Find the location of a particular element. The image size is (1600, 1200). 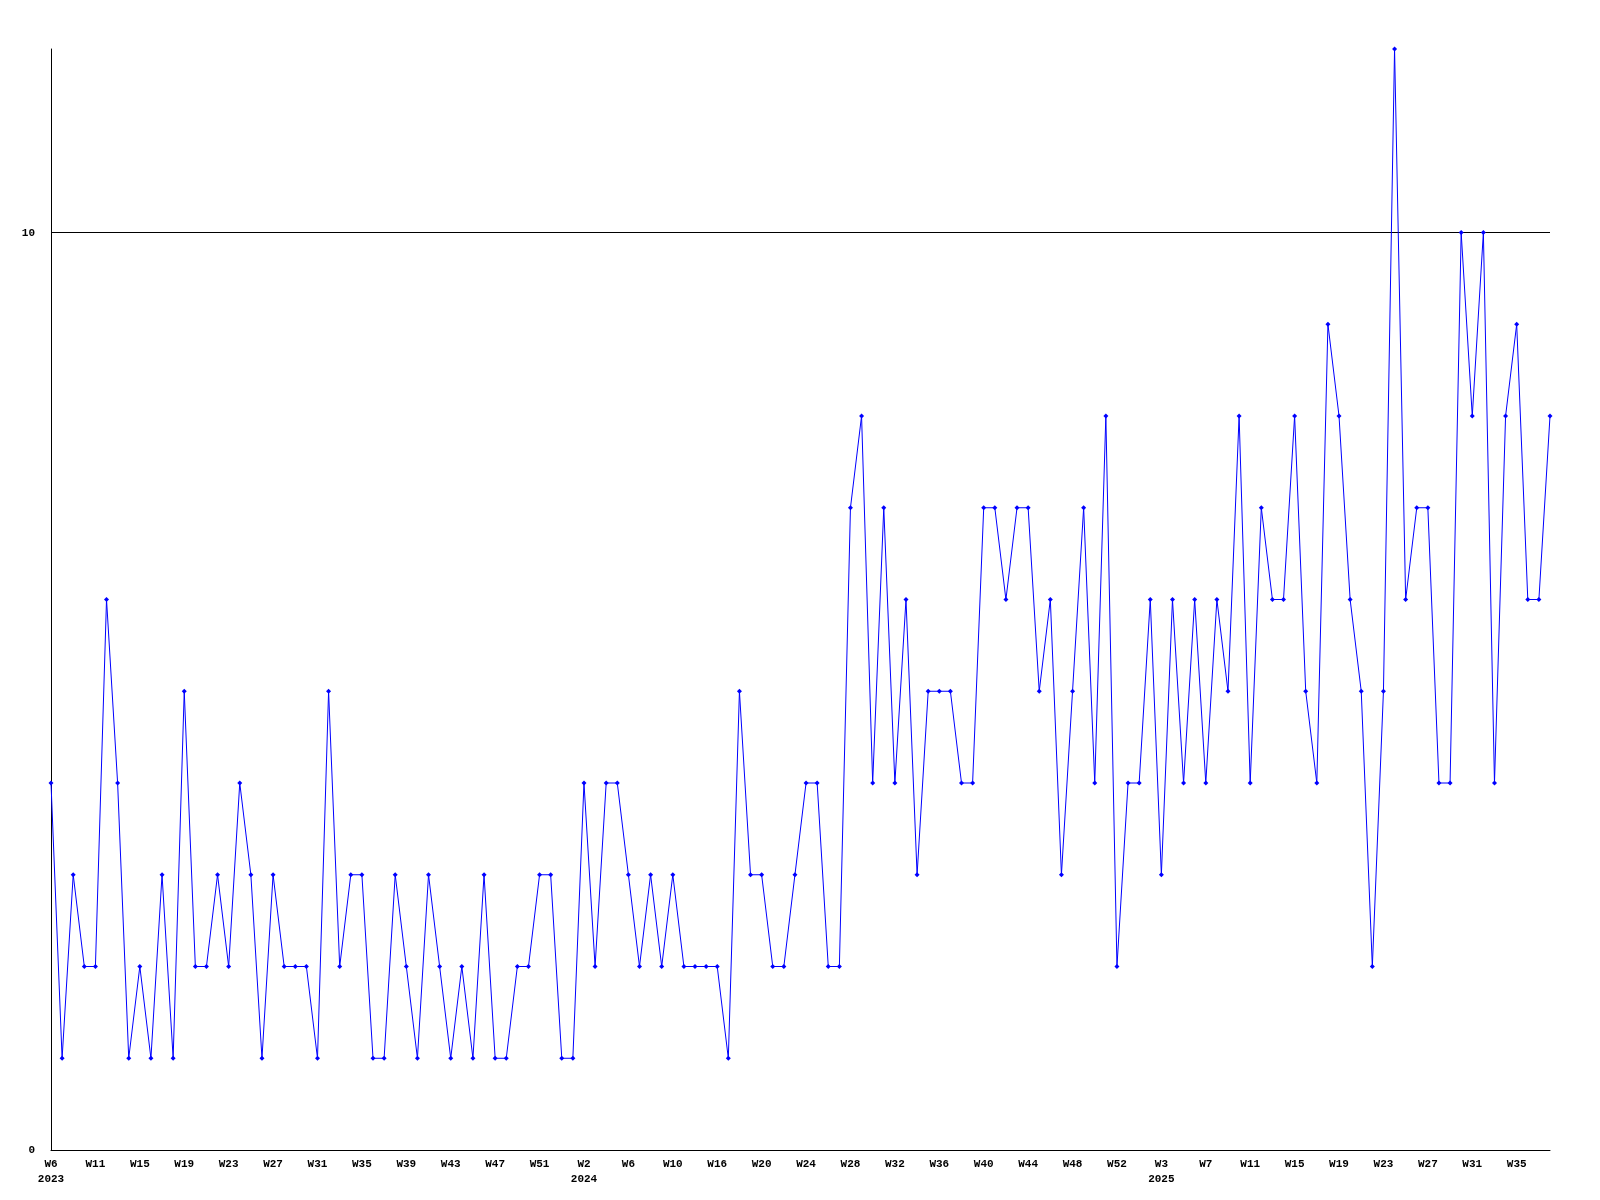

x-tick-label: W6 is located at coordinates (628, 1163).